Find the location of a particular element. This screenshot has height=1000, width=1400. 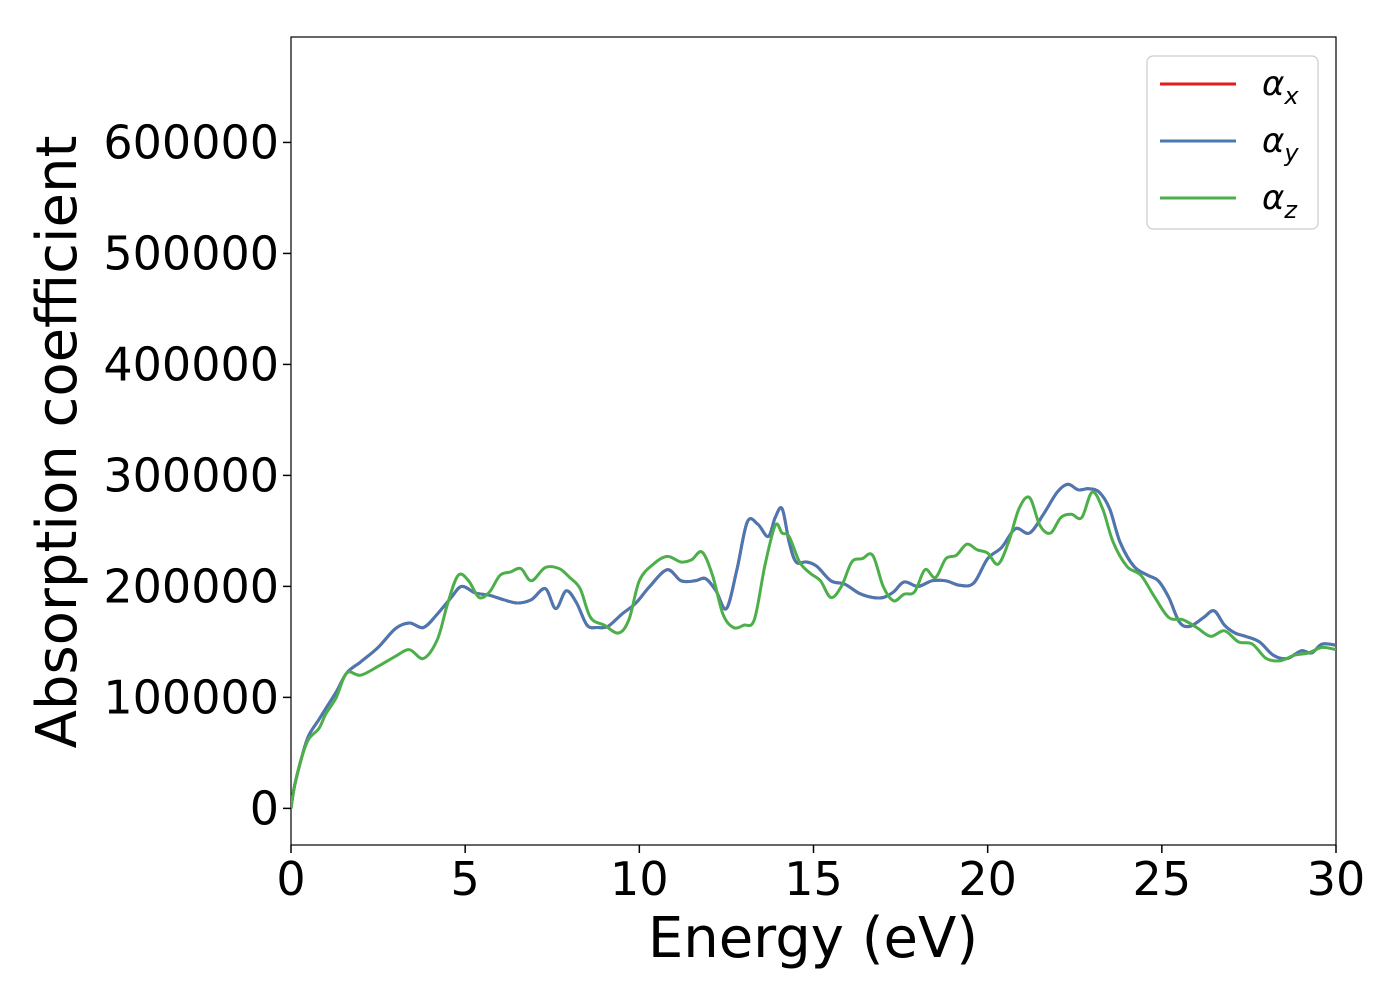

x-tick-label: 25 is located at coordinates (1162, 879).